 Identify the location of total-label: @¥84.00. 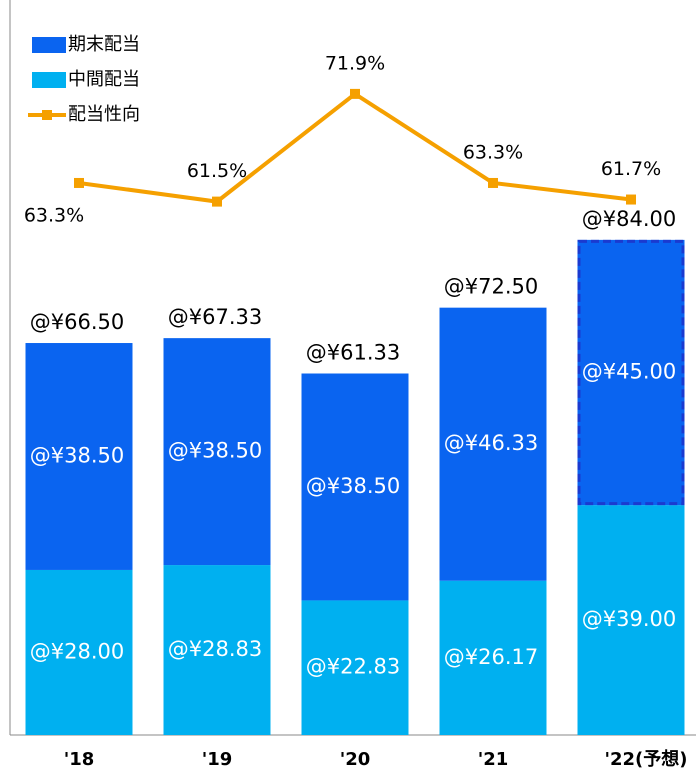
(629, 219).